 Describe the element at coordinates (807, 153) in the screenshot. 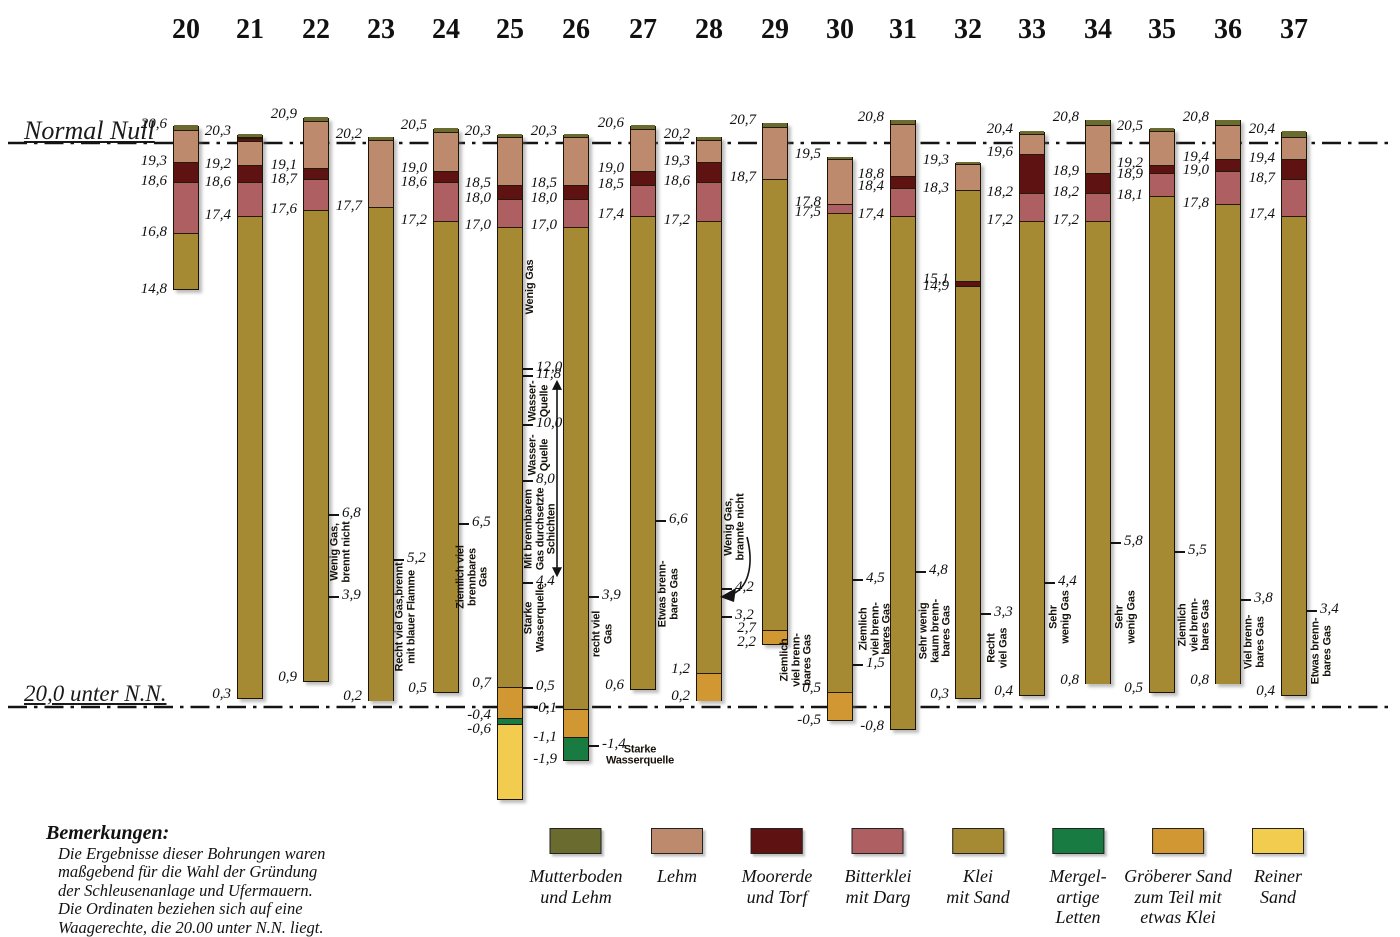

I see `elevation-label: 19,5` at that location.